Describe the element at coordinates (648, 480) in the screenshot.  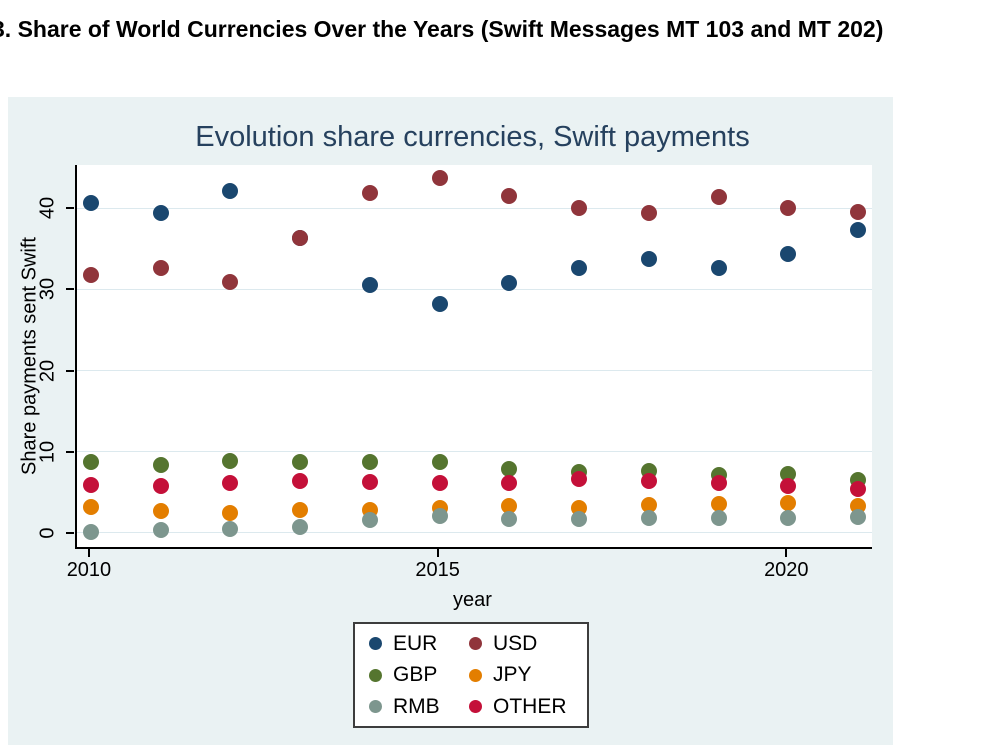
I see `data-point-other-2018` at that location.